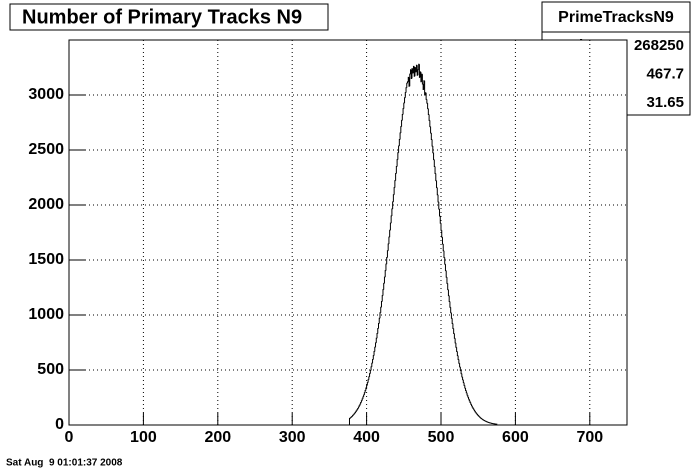  Describe the element at coordinates (665, 102) in the screenshot. I see `stats-value: 31.65` at that location.